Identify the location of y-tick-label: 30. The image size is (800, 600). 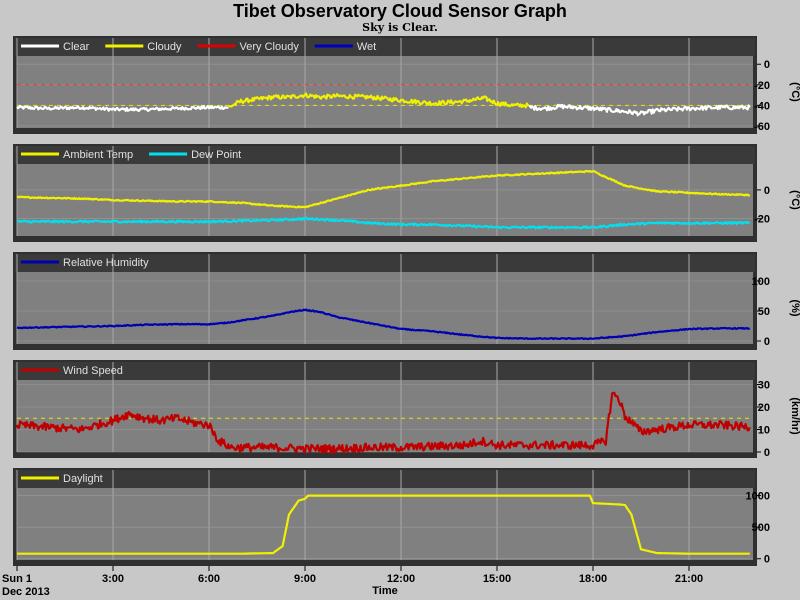
(764, 386).